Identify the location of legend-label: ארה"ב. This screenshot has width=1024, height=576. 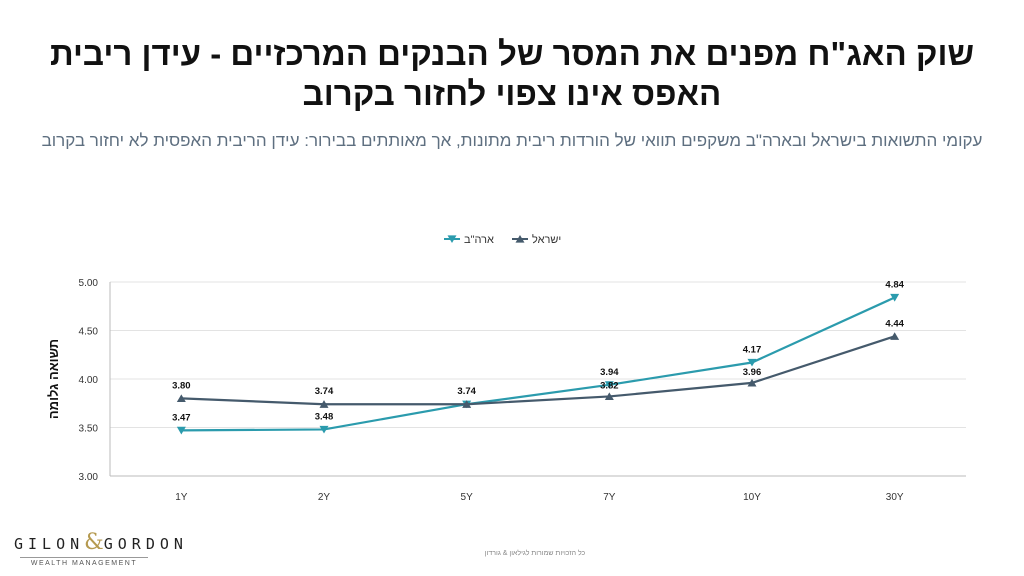
(479, 240).